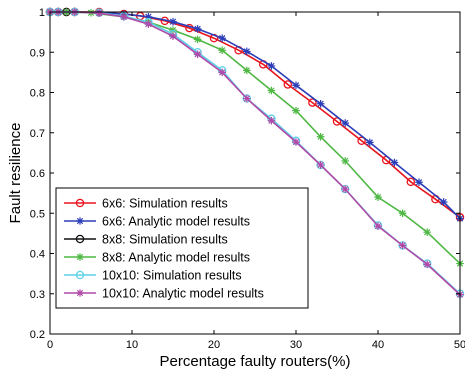 This screenshot has height=373, width=465. Describe the element at coordinates (37, 53) in the screenshot. I see `y-tick-label: 0.9` at that location.